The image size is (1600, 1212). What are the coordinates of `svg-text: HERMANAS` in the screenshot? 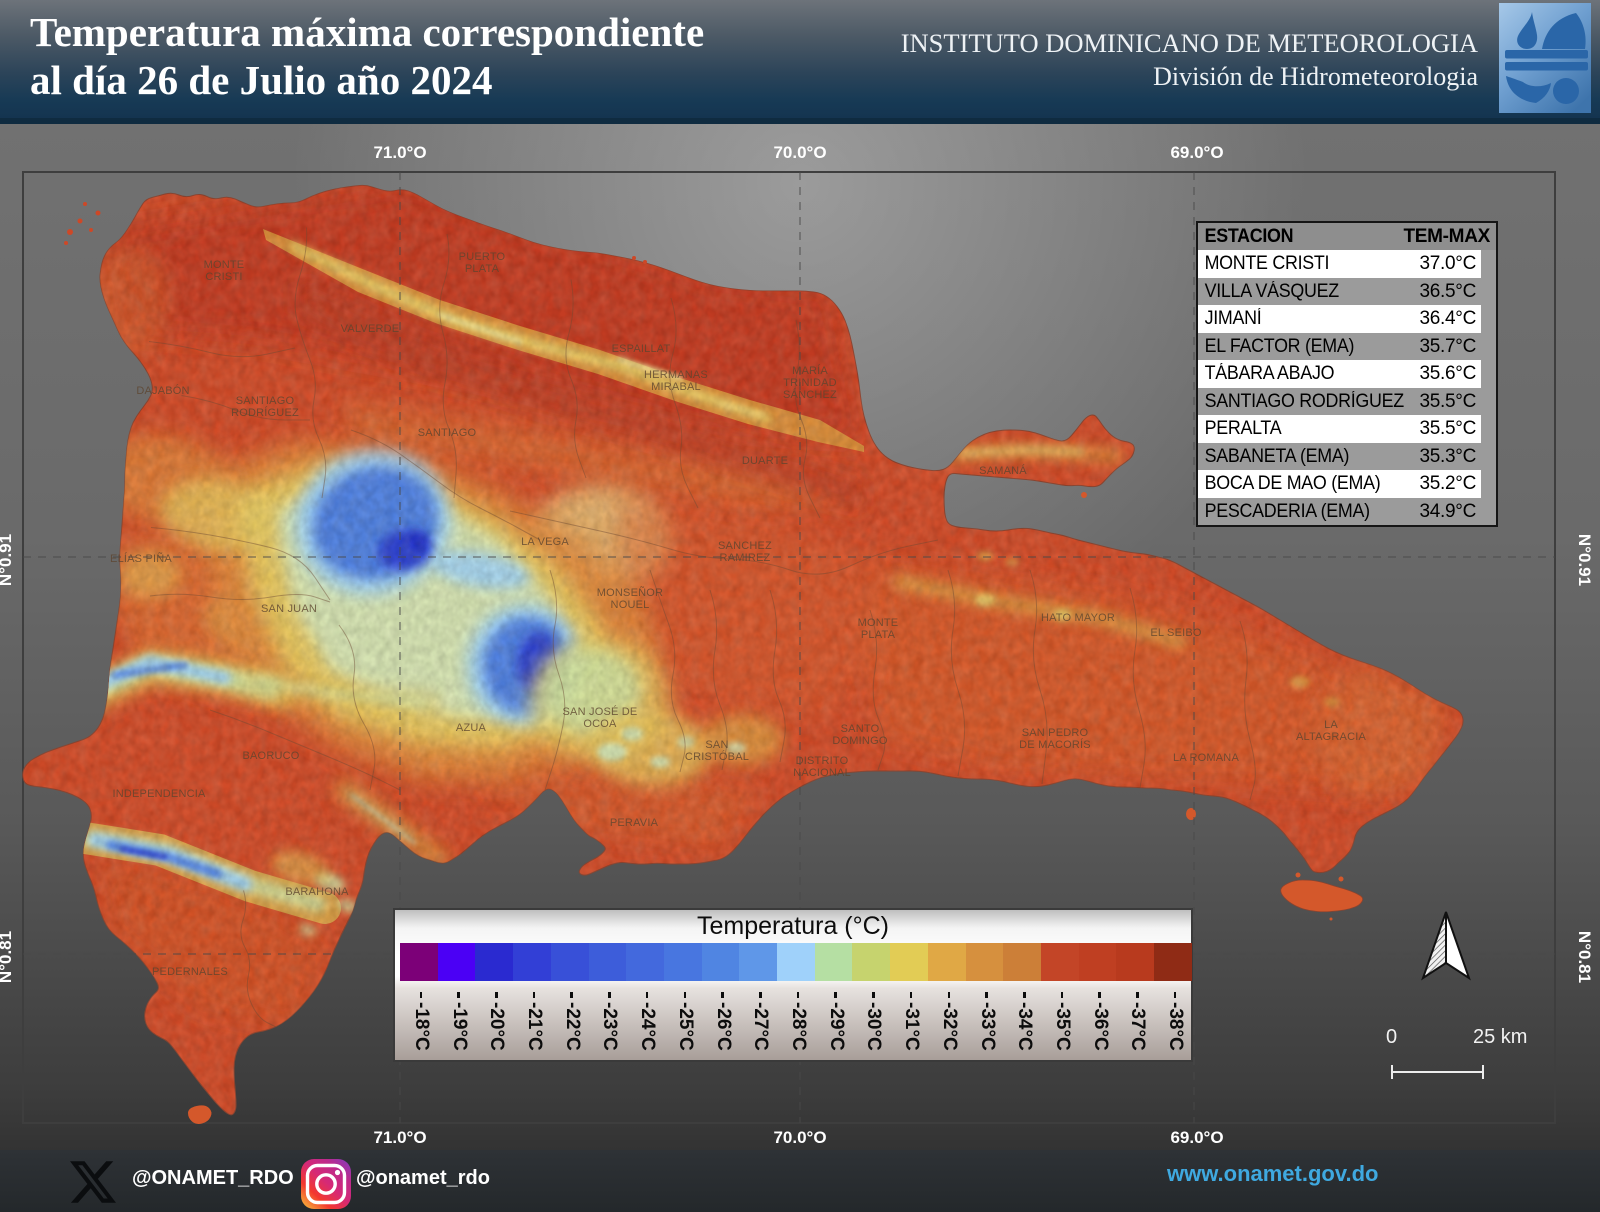 It's located at (676, 375).